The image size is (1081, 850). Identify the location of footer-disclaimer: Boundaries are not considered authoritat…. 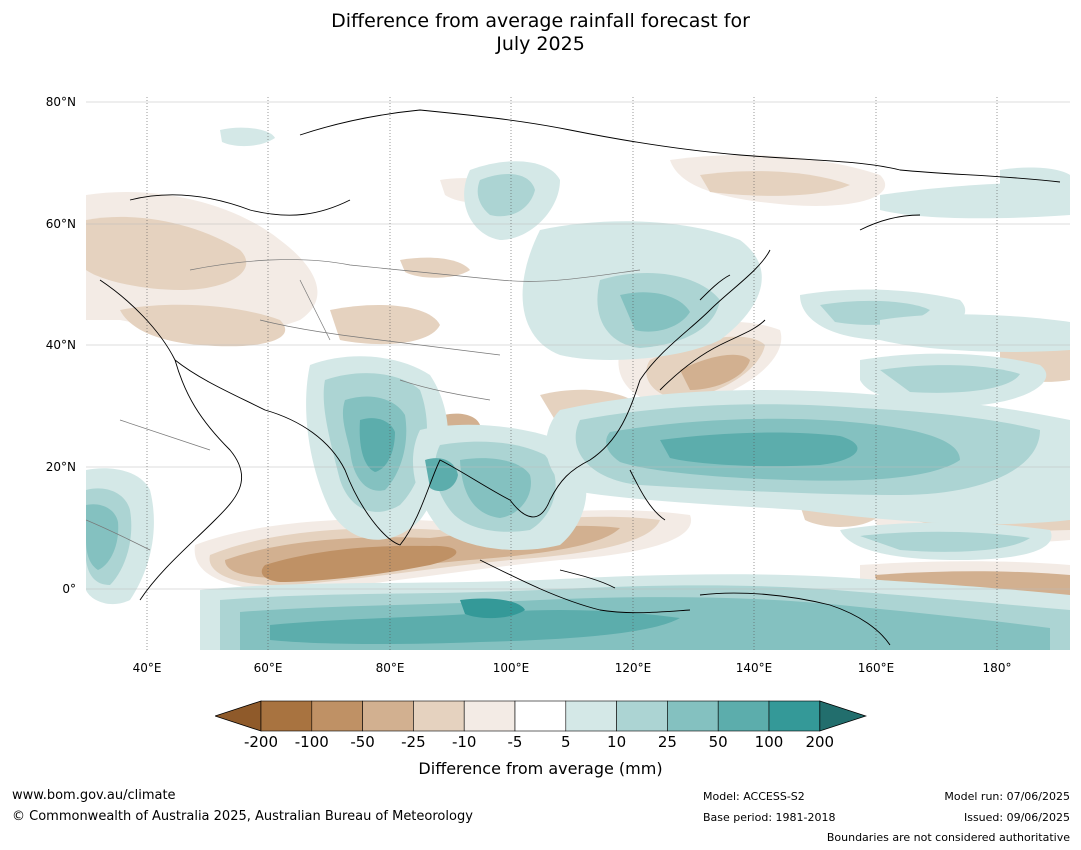
(948, 837).